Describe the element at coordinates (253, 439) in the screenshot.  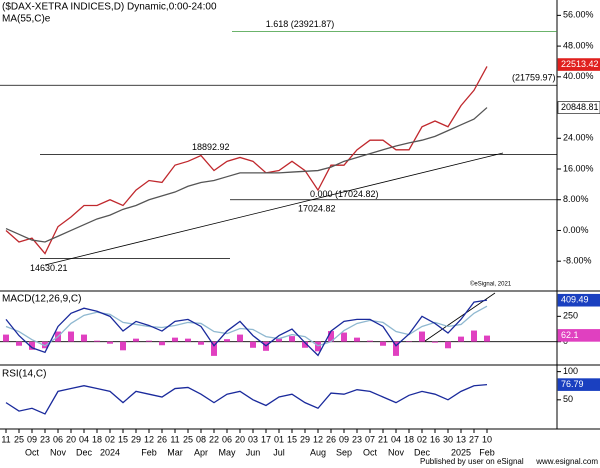
I see `x-tick-label: 03` at that location.